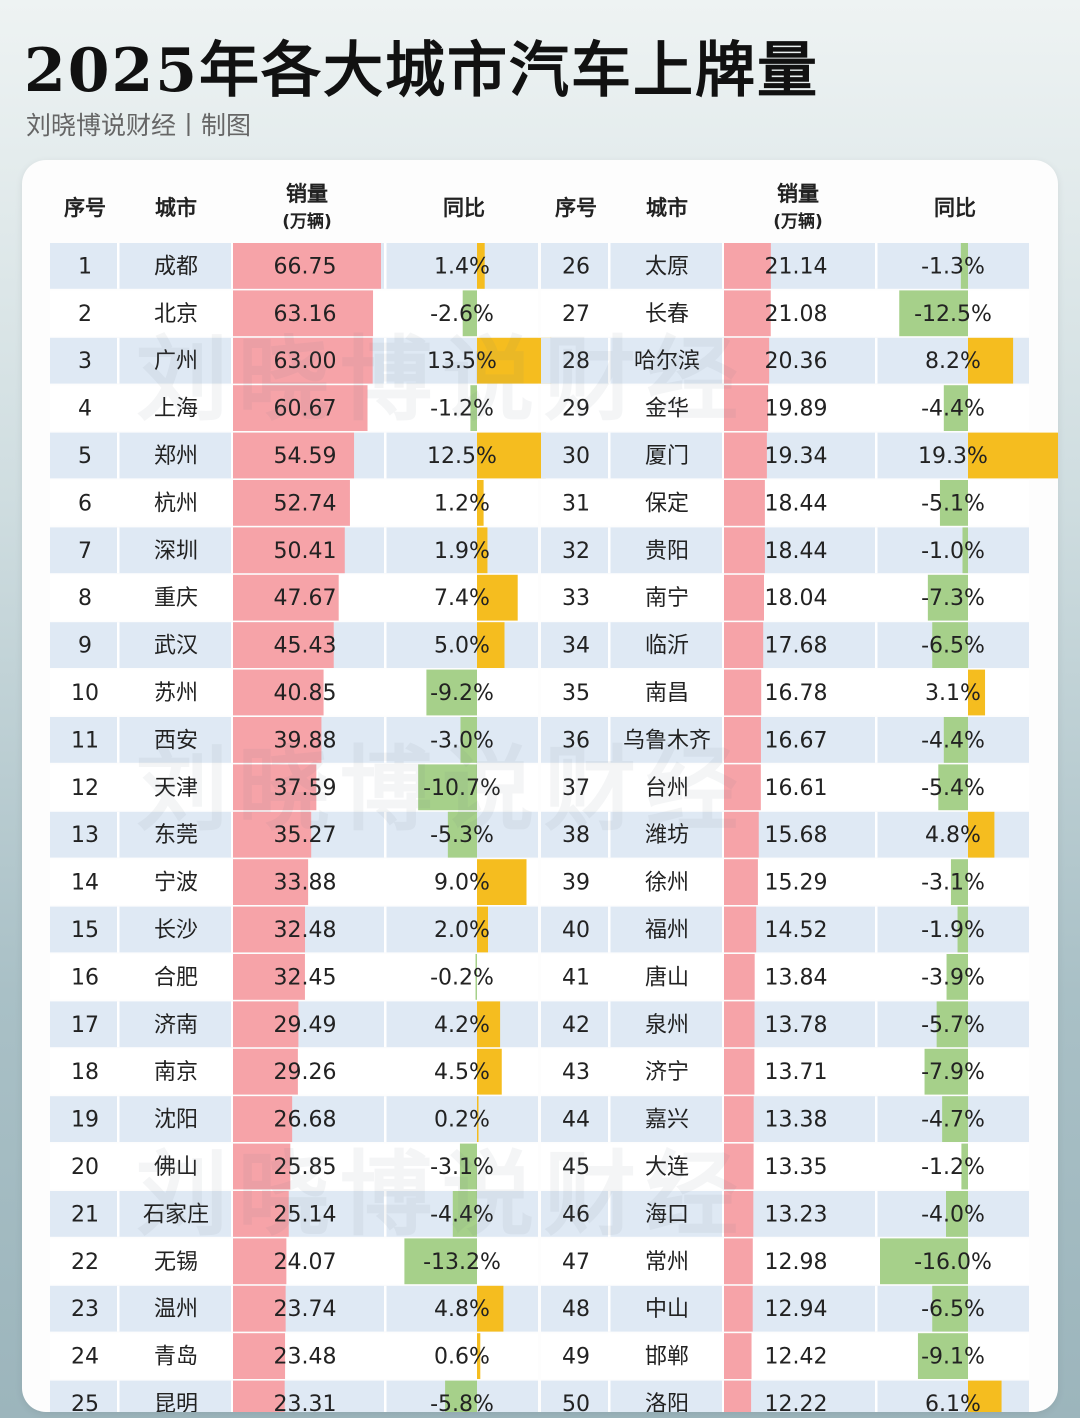  What do you see at coordinates (85, 409) in the screenshot?
I see `rank-label: 4` at bounding box center [85, 409].